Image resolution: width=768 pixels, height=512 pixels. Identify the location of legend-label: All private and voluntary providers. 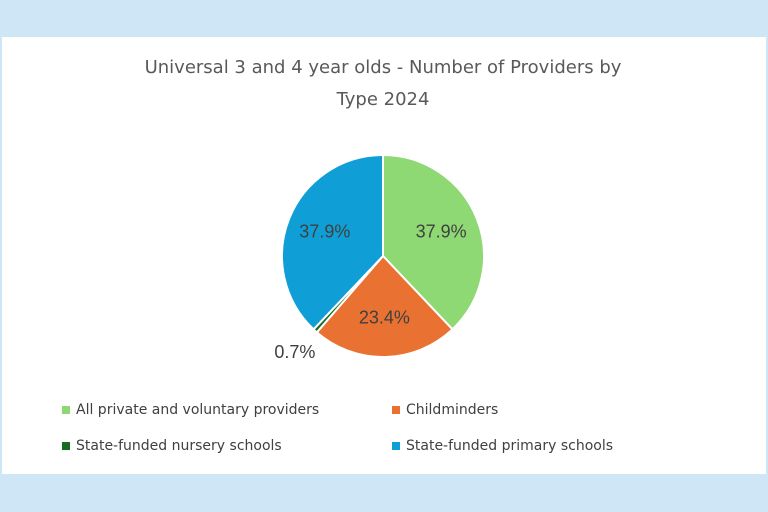
(197, 410).